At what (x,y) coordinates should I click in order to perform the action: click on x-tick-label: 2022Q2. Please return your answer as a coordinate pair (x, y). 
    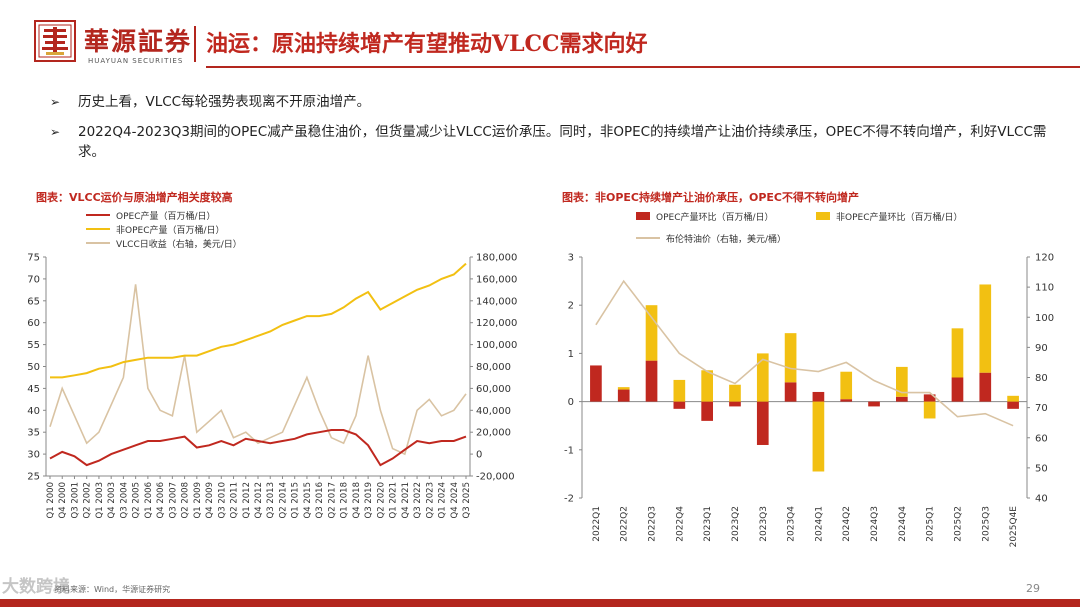
    Looking at the image, I should click on (625, 524).